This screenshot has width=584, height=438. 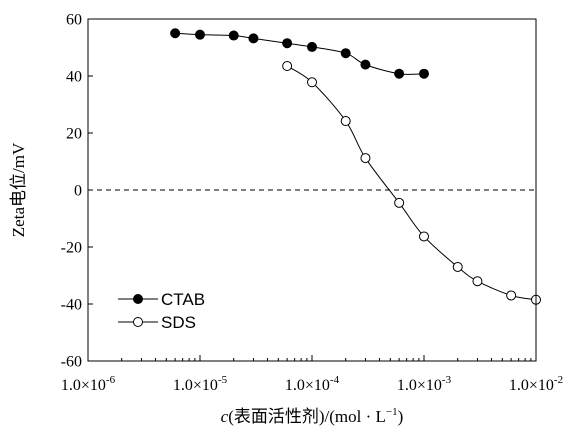 I want to click on legend-label-sds: SDS, so click(x=178, y=322).